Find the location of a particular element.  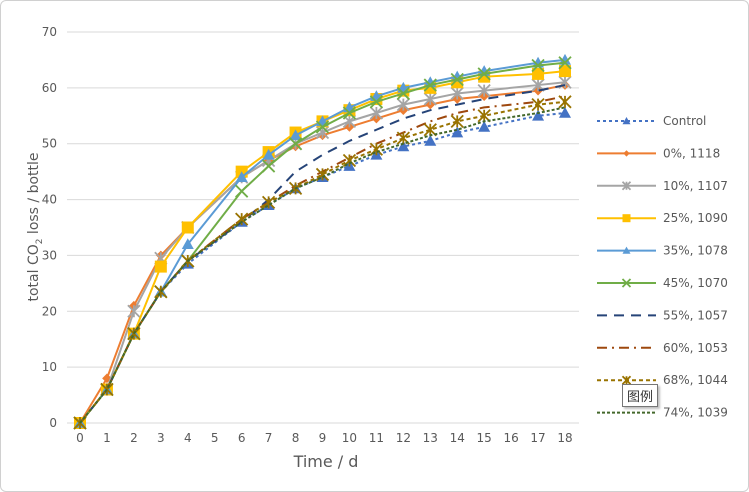

y-tick-label: 30 is located at coordinates (49, 255).